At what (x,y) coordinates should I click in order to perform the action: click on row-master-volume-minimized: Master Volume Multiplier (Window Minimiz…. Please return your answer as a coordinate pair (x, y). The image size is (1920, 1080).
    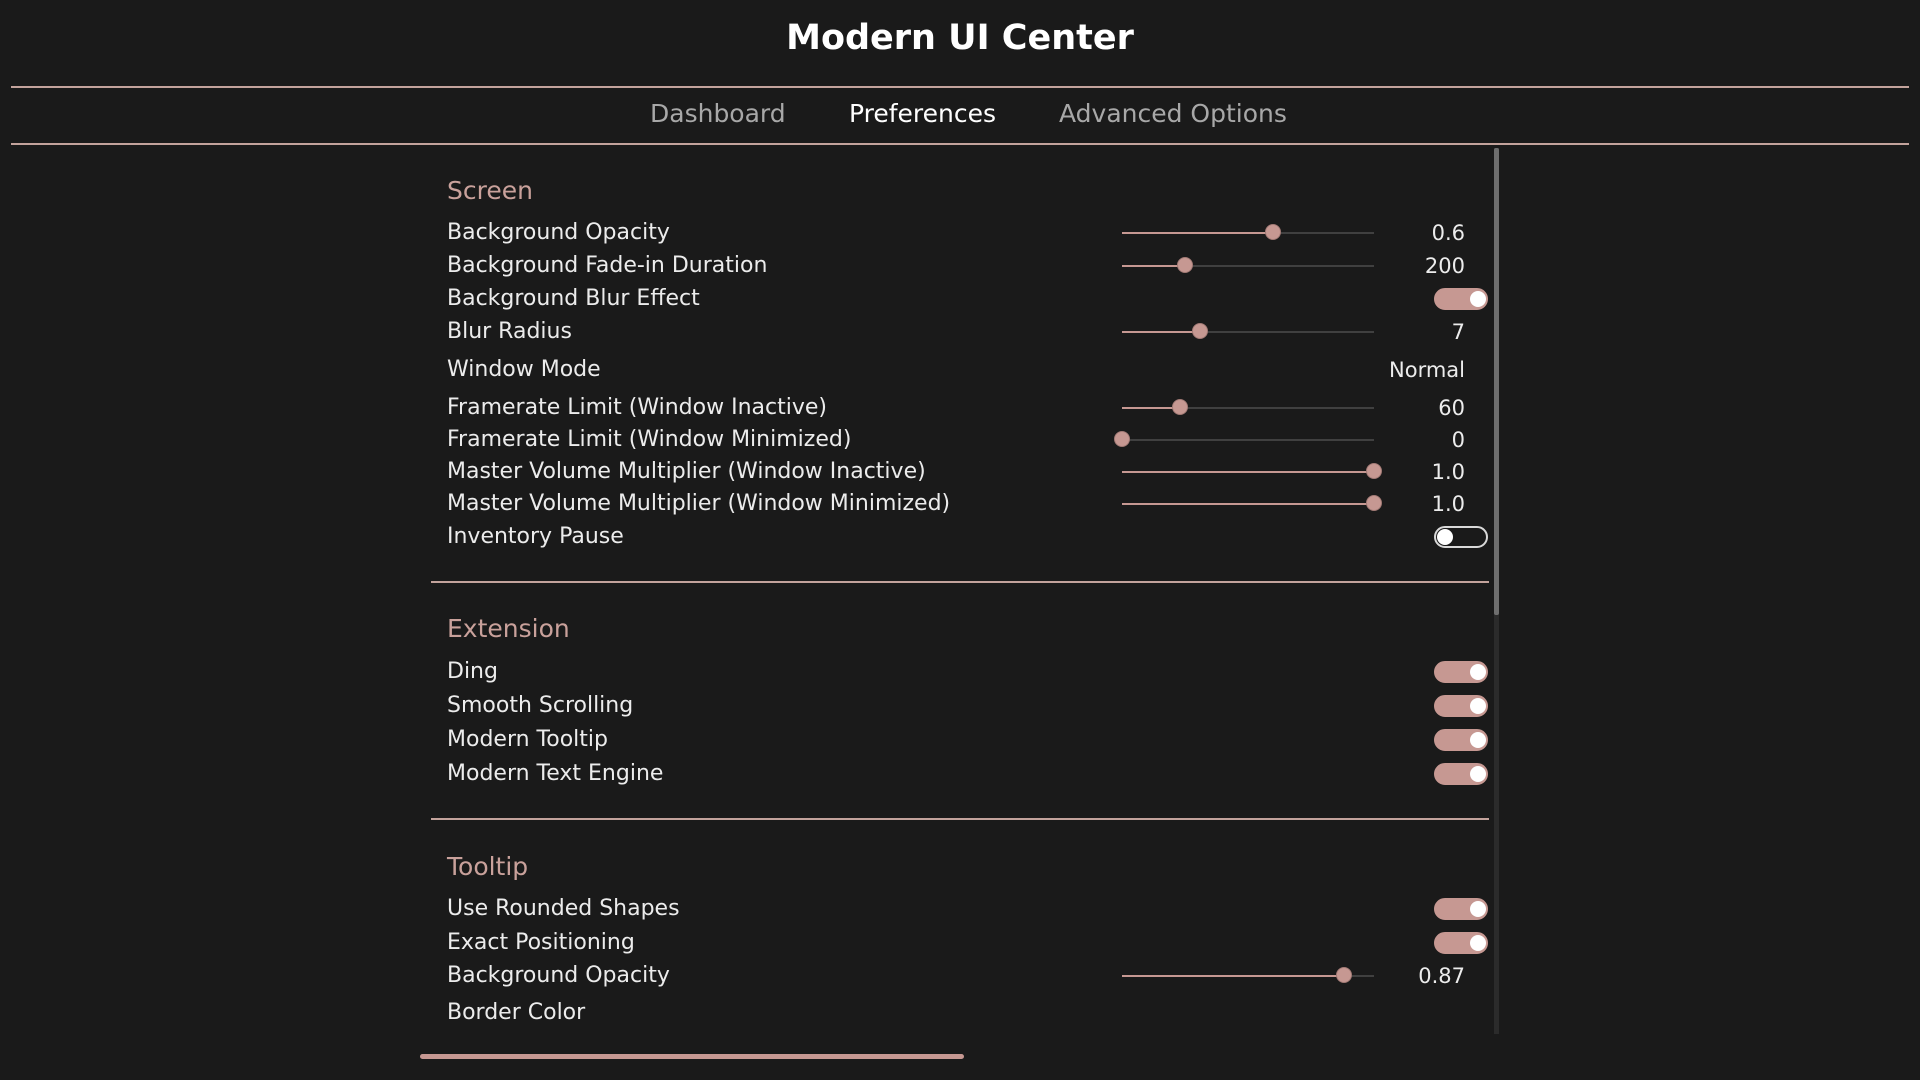
    Looking at the image, I should click on (967, 504).